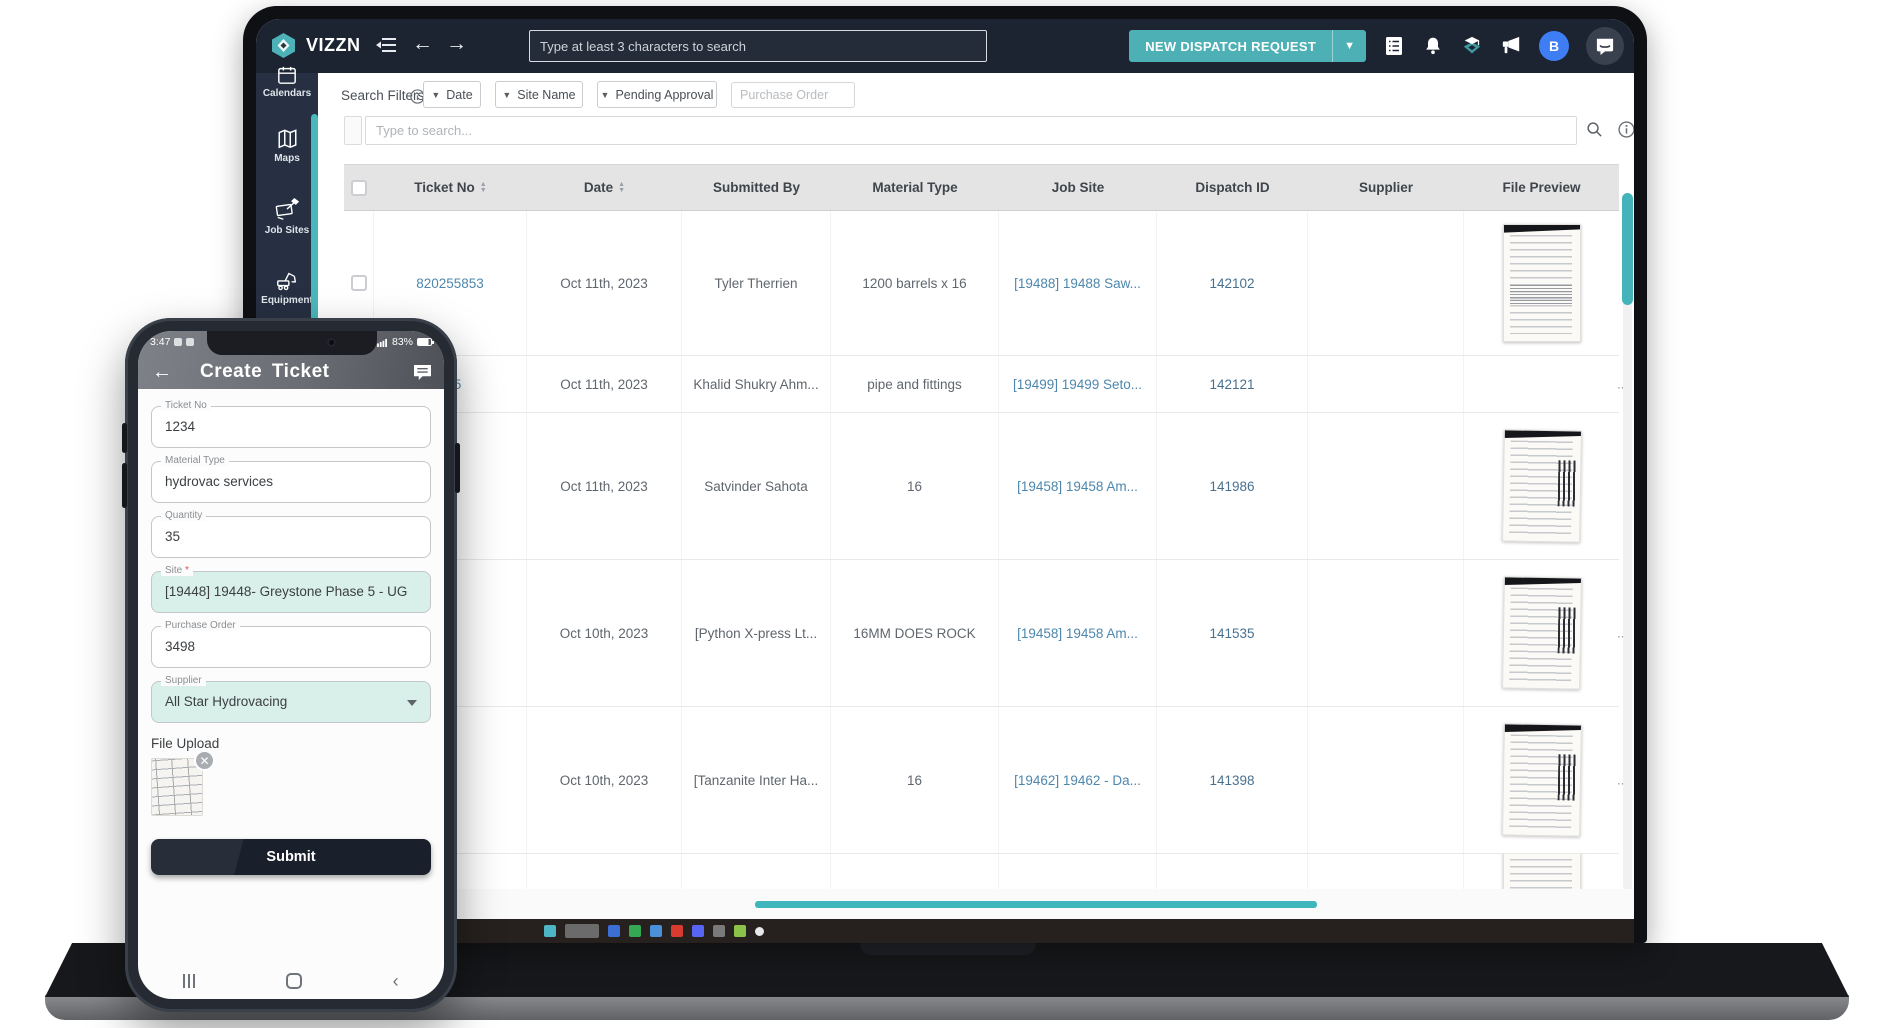  I want to click on column-material-type: Material Type, so click(915, 187).